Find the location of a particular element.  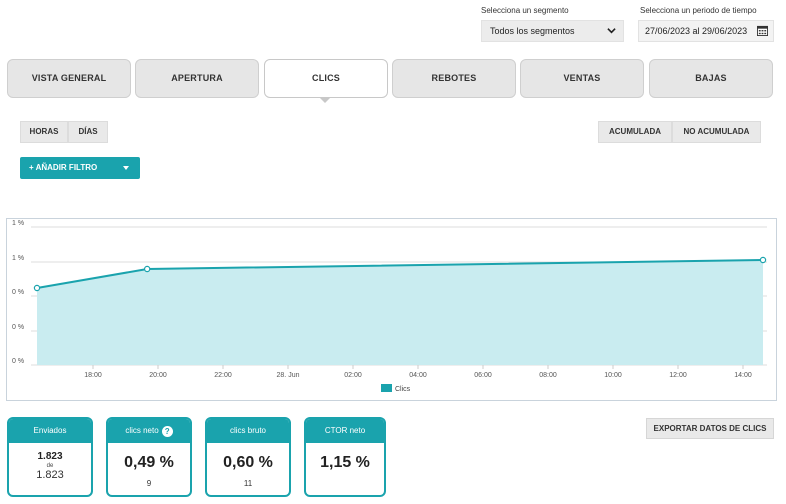

gross-clicks-card: clics bruto 0,60 % 11 is located at coordinates (248, 457).